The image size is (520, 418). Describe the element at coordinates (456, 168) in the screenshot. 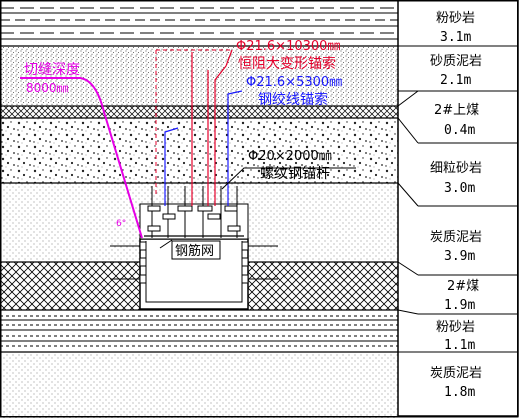

I see `legend-name-4: 细粒砂岩` at that location.